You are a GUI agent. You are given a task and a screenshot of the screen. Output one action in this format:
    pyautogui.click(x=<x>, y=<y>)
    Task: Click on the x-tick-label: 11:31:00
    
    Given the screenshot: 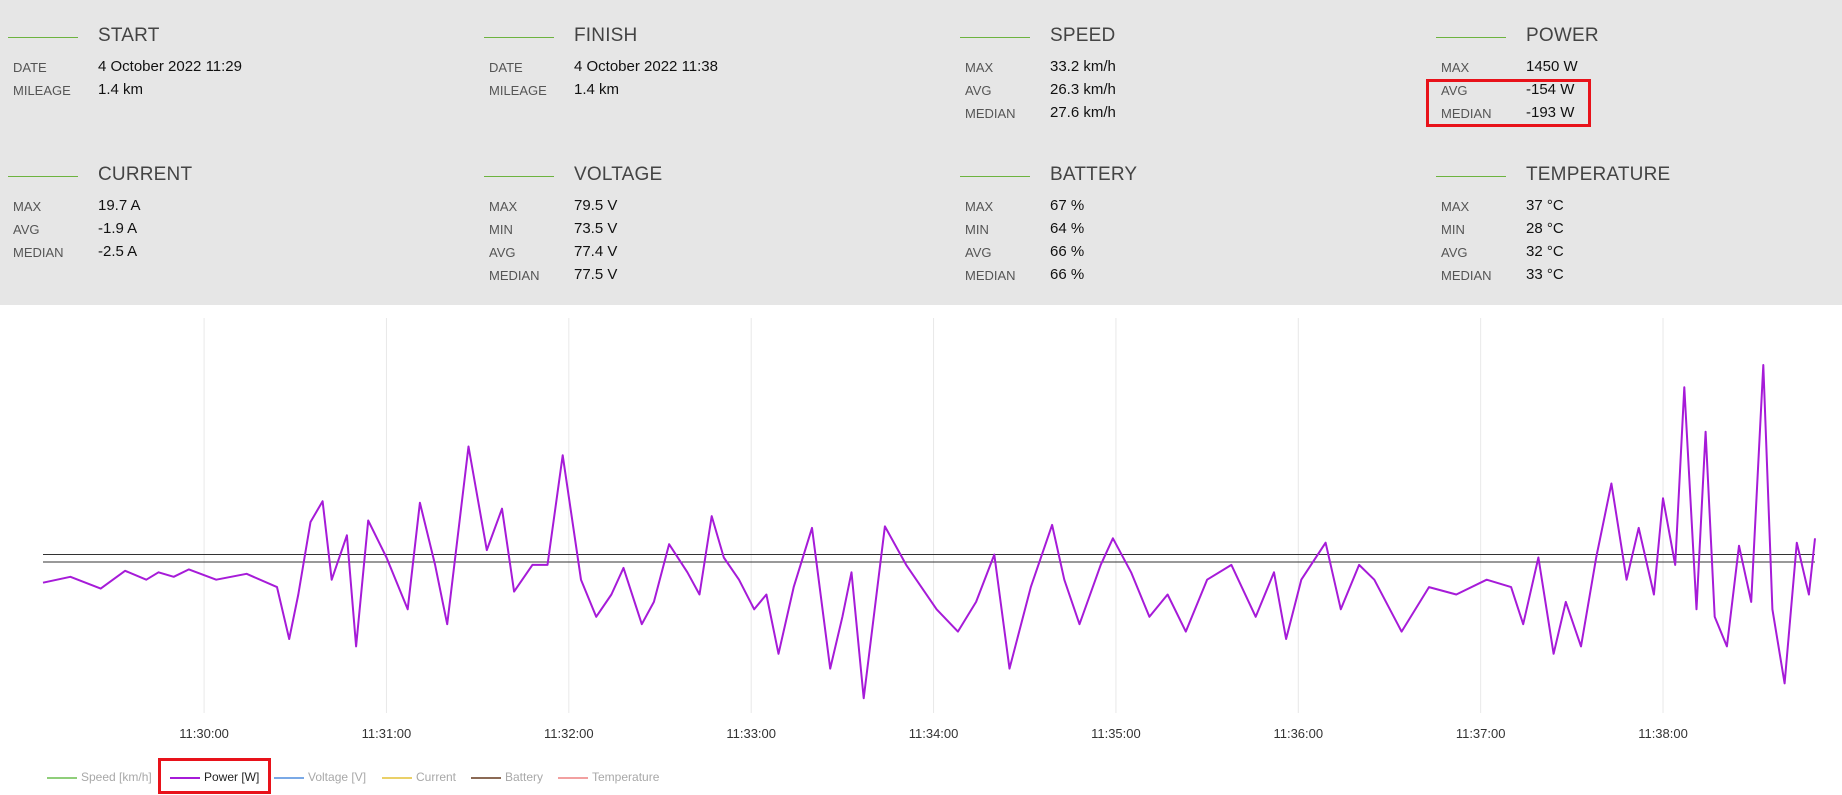 What is the action you would take?
    pyautogui.click(x=387, y=733)
    